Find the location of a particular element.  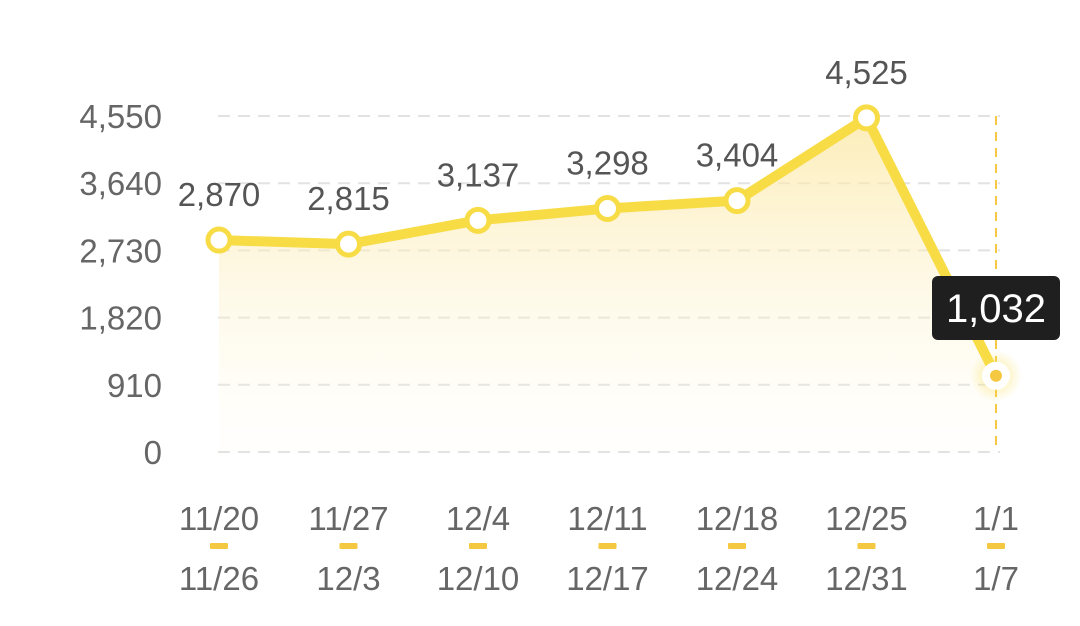

x-tick-start: 1/1 is located at coordinates (996, 518).